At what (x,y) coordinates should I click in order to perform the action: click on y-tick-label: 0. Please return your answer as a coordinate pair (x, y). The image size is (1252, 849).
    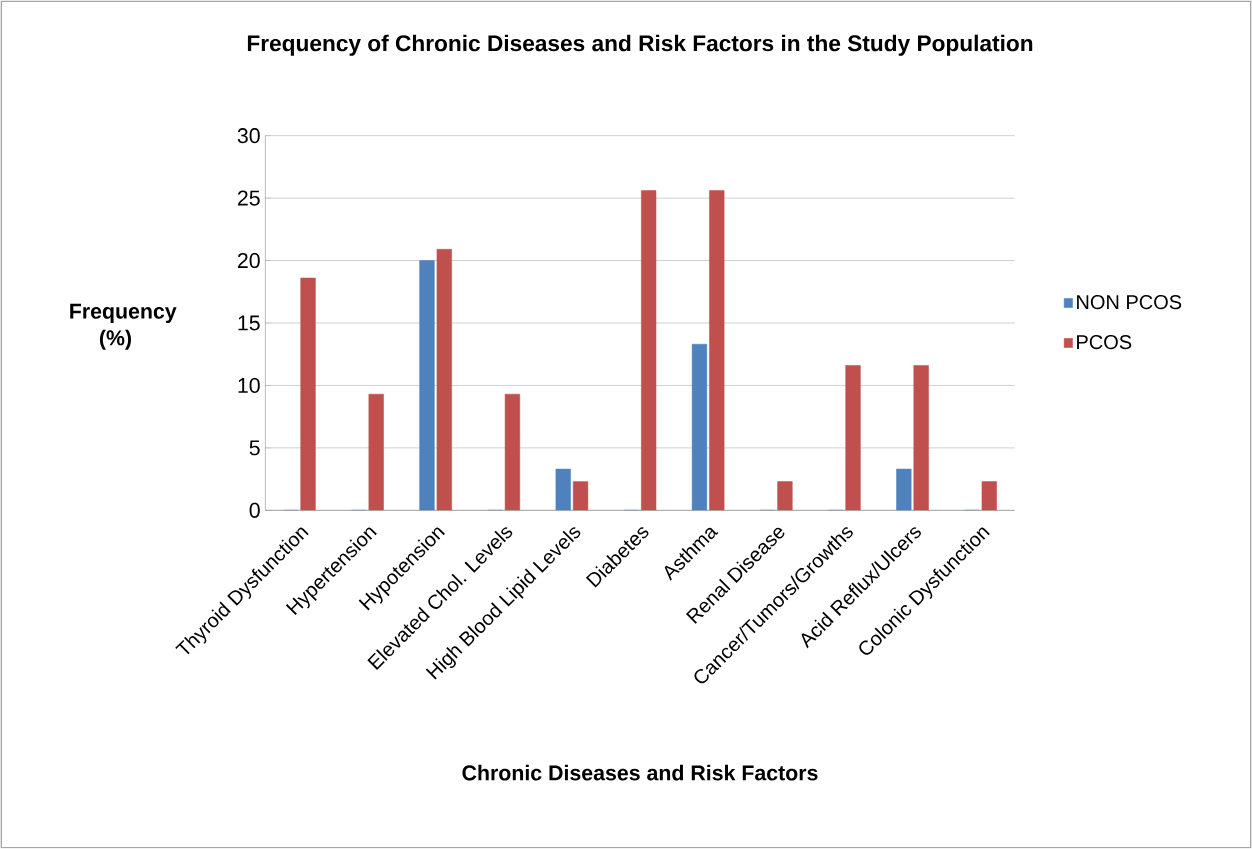
    Looking at the image, I should click on (254, 510).